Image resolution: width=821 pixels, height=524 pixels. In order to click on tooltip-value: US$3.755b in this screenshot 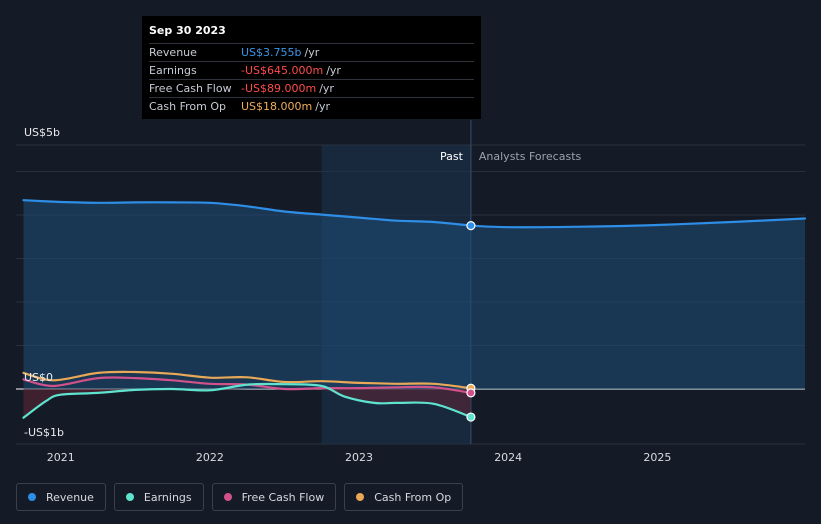, I will do `click(271, 52)`.